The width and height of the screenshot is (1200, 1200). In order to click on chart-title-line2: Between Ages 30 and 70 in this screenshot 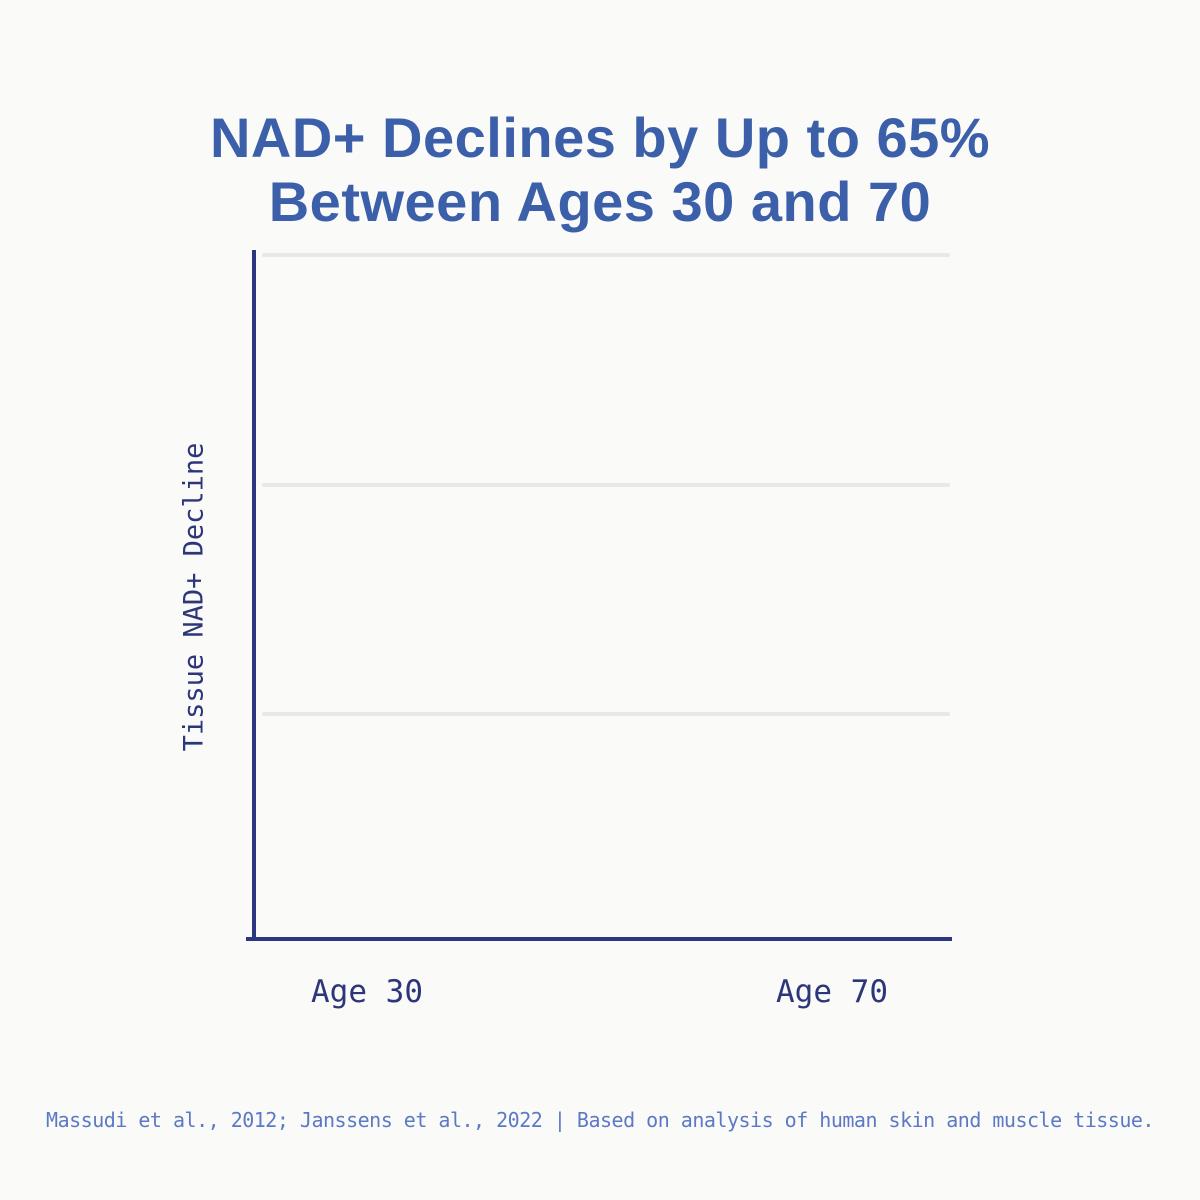, I will do `click(600, 201)`.